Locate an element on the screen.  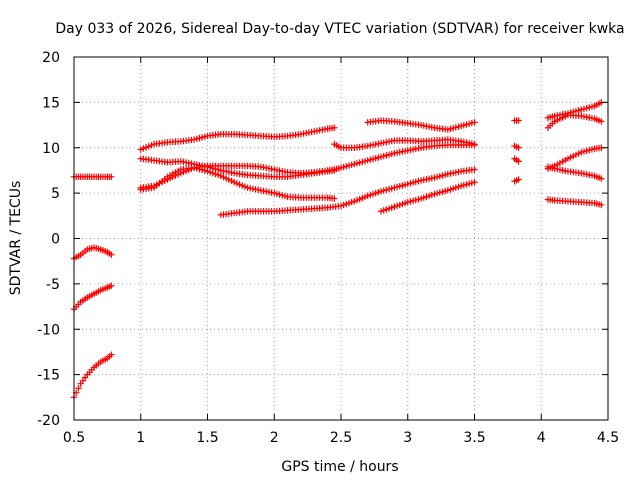
x-axis-label: GPS time / hours is located at coordinates (339, 467).